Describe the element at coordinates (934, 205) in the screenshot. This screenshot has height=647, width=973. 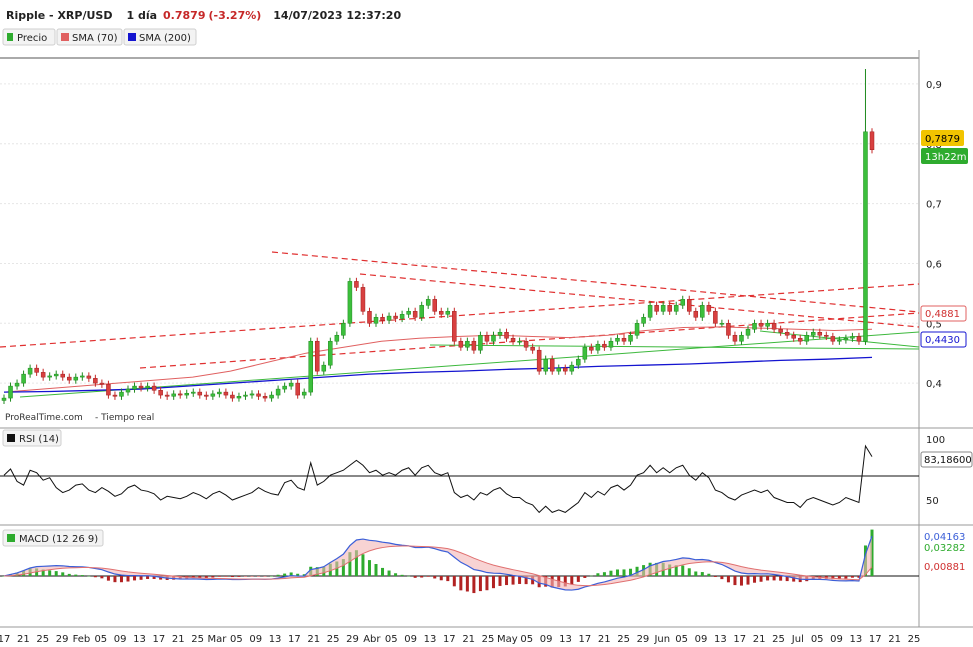
I see `price-tick-label: 0,7` at that location.